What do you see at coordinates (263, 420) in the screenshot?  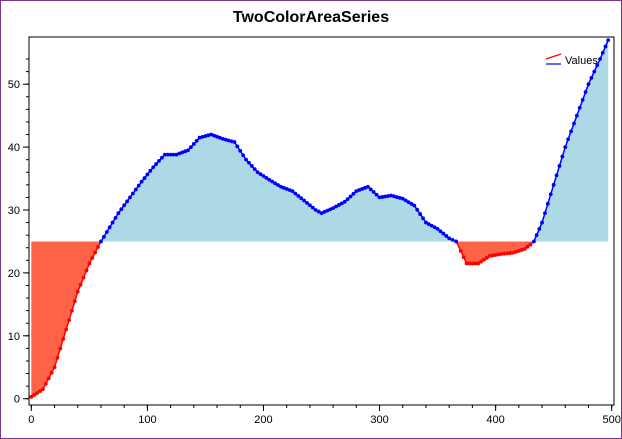 I see `x-tick-label: 200` at bounding box center [263, 420].